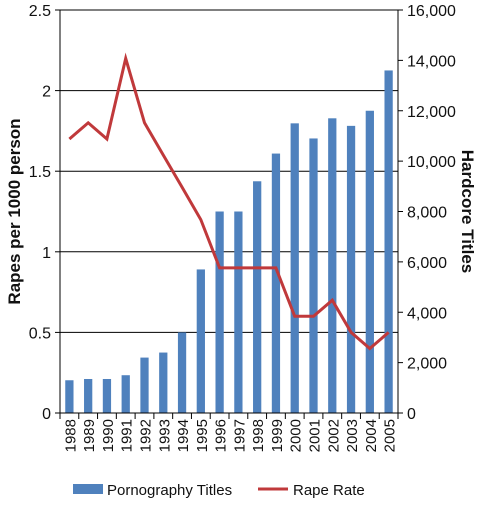 The height and width of the screenshot is (505, 480). I want to click on left-tick-label: 2.5, so click(40, 11).